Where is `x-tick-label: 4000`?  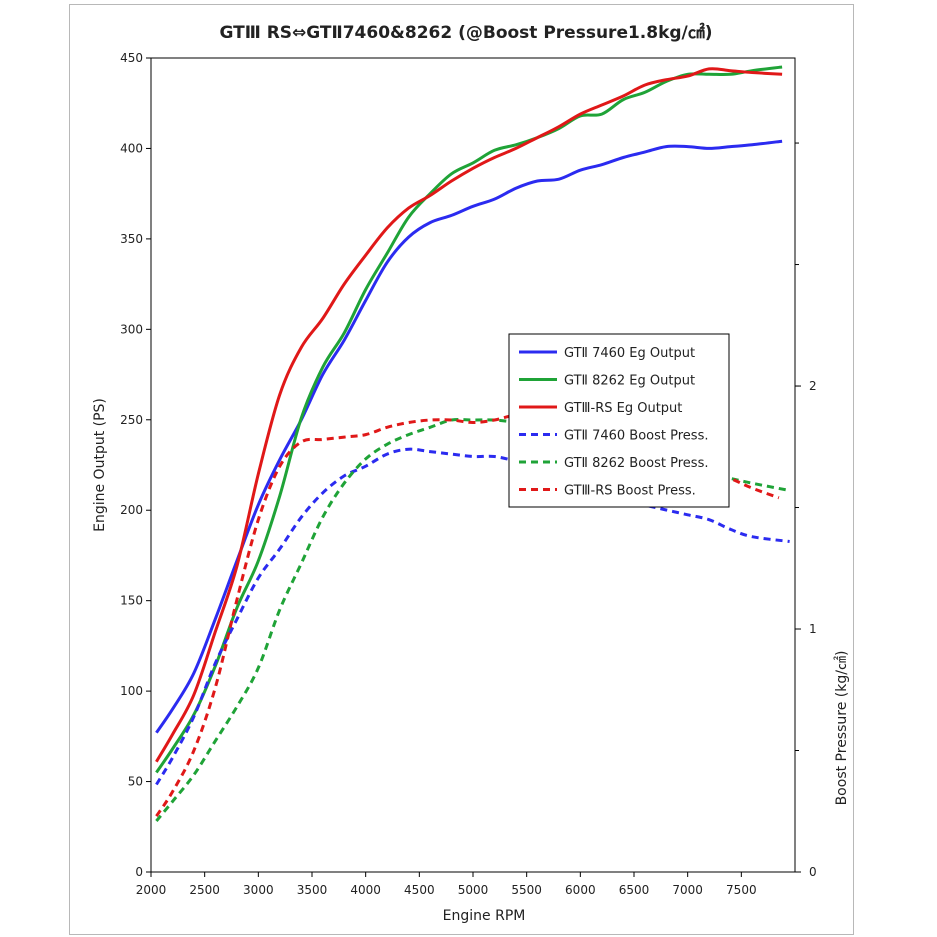
x-tick-label: 4000 is located at coordinates (365, 890).